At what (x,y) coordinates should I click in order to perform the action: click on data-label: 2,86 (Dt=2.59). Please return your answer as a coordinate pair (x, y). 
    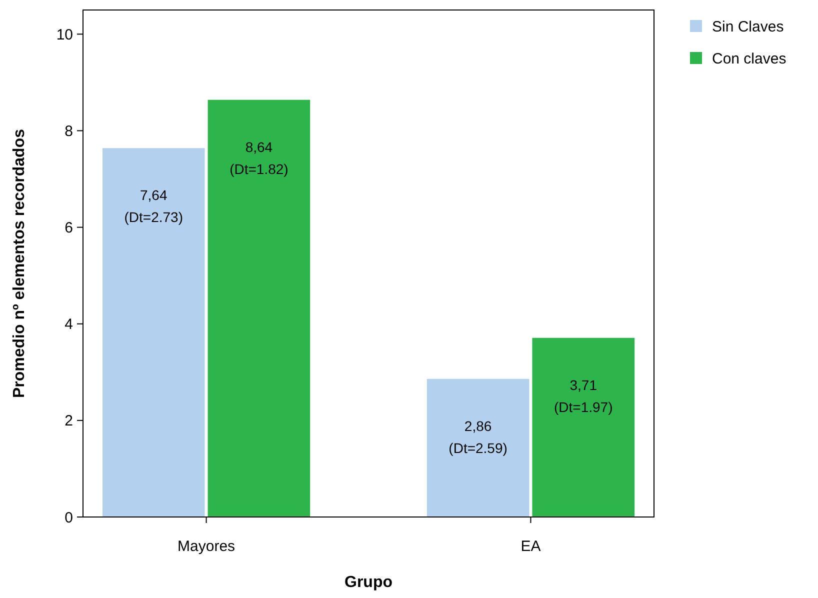
    Looking at the image, I should click on (478, 437).